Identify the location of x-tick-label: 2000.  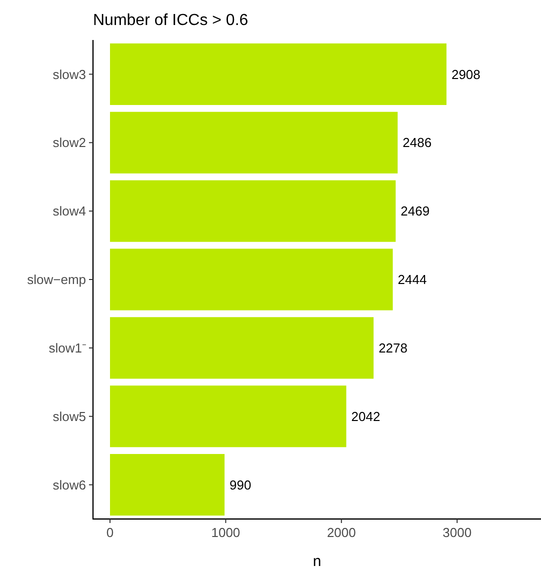
(341, 532).